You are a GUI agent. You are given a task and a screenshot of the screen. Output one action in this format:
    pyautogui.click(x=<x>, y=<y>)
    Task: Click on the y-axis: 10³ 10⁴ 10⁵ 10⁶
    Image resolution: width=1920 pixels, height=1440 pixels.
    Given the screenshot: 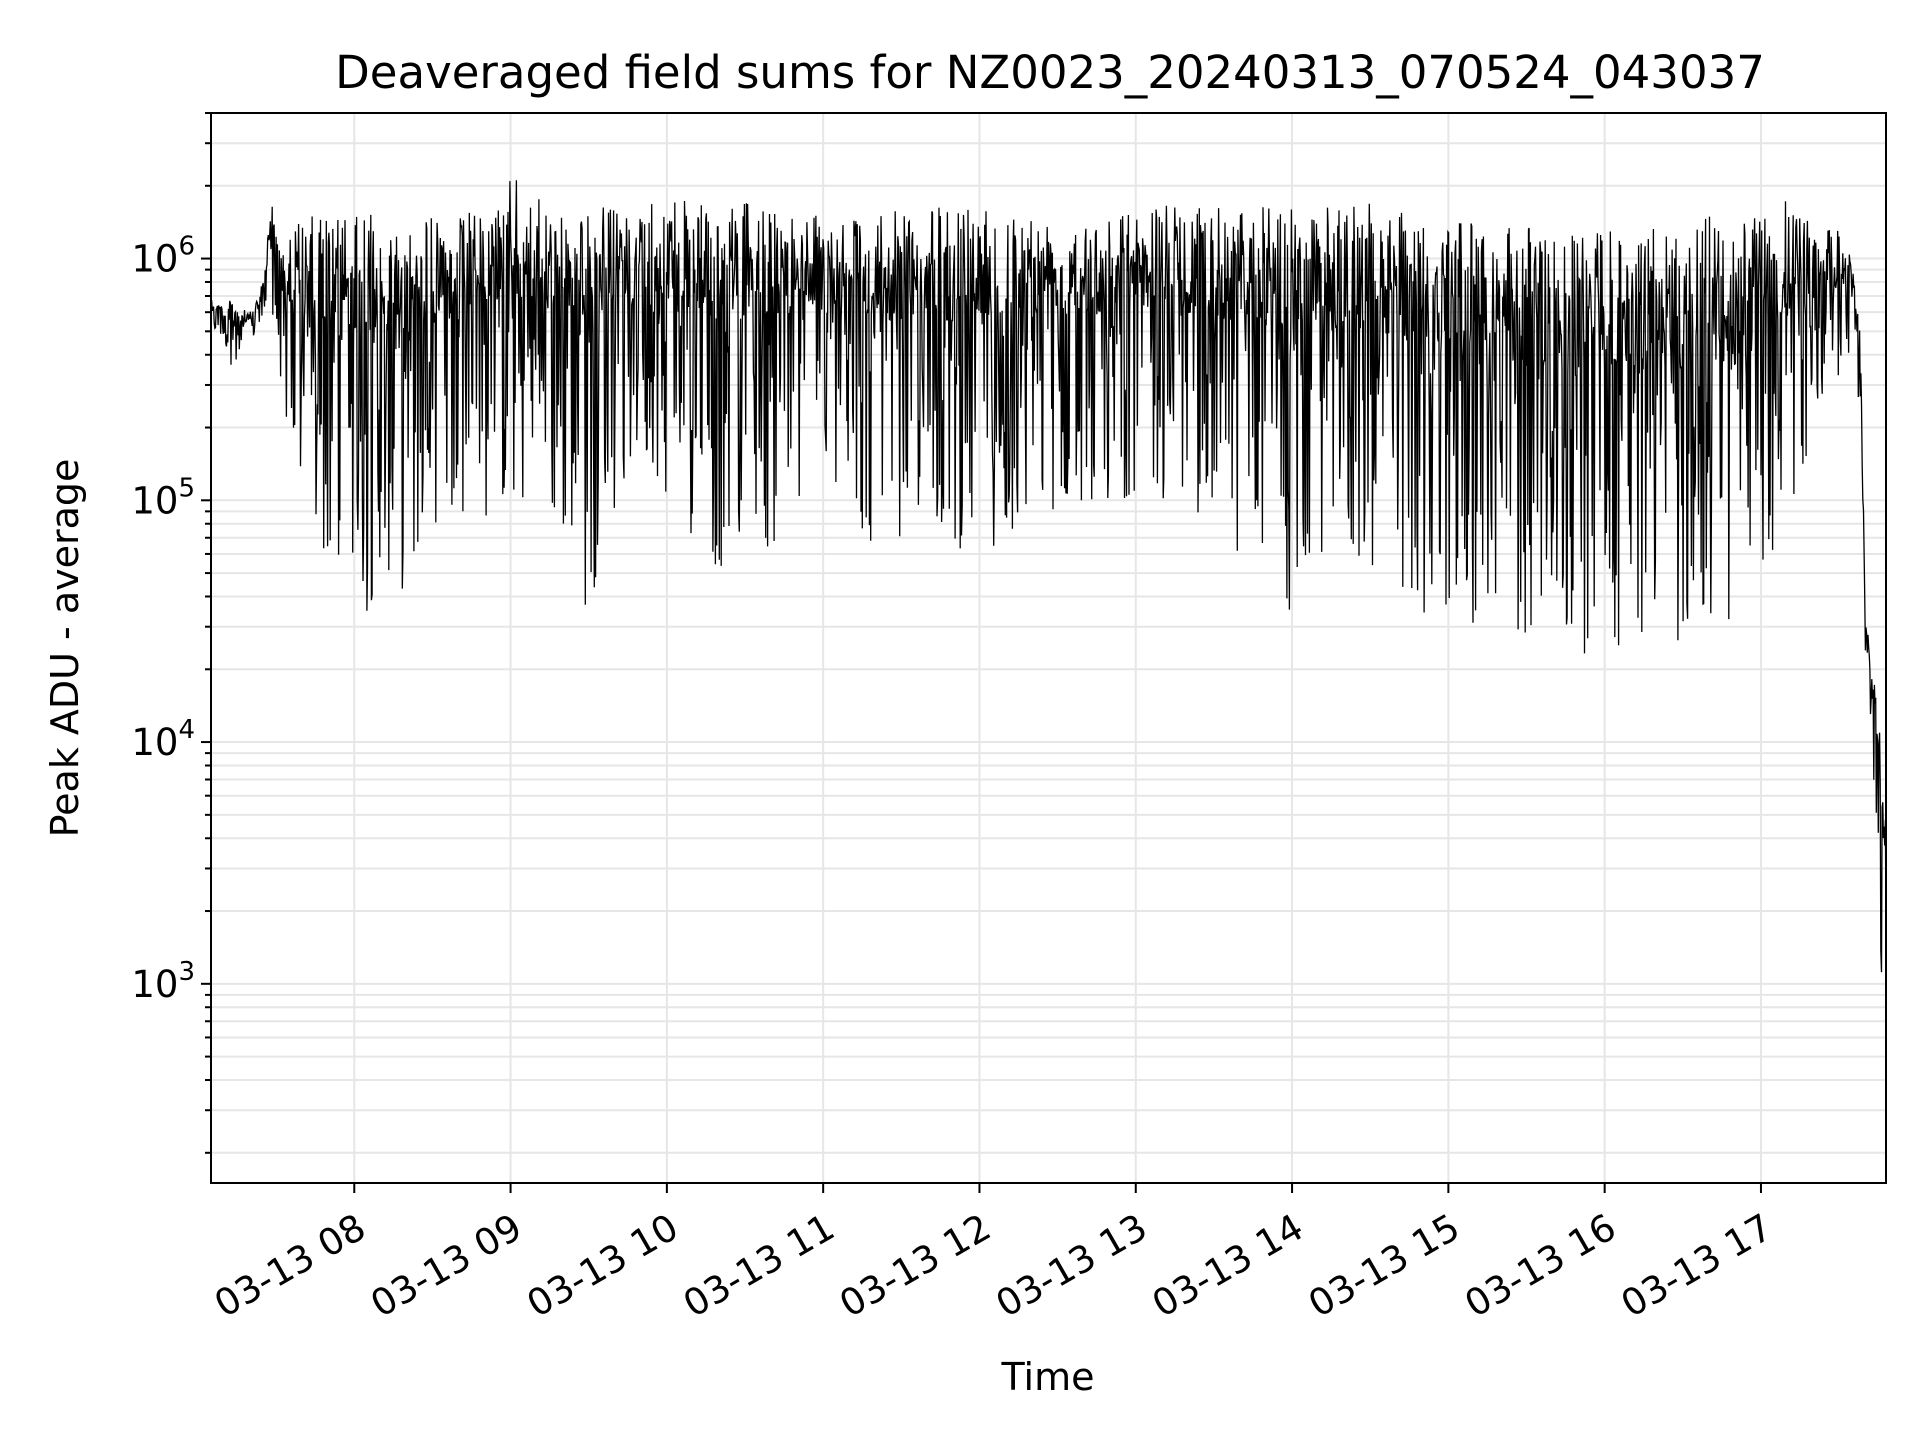 What is the action you would take?
    pyautogui.click(x=171, y=633)
    